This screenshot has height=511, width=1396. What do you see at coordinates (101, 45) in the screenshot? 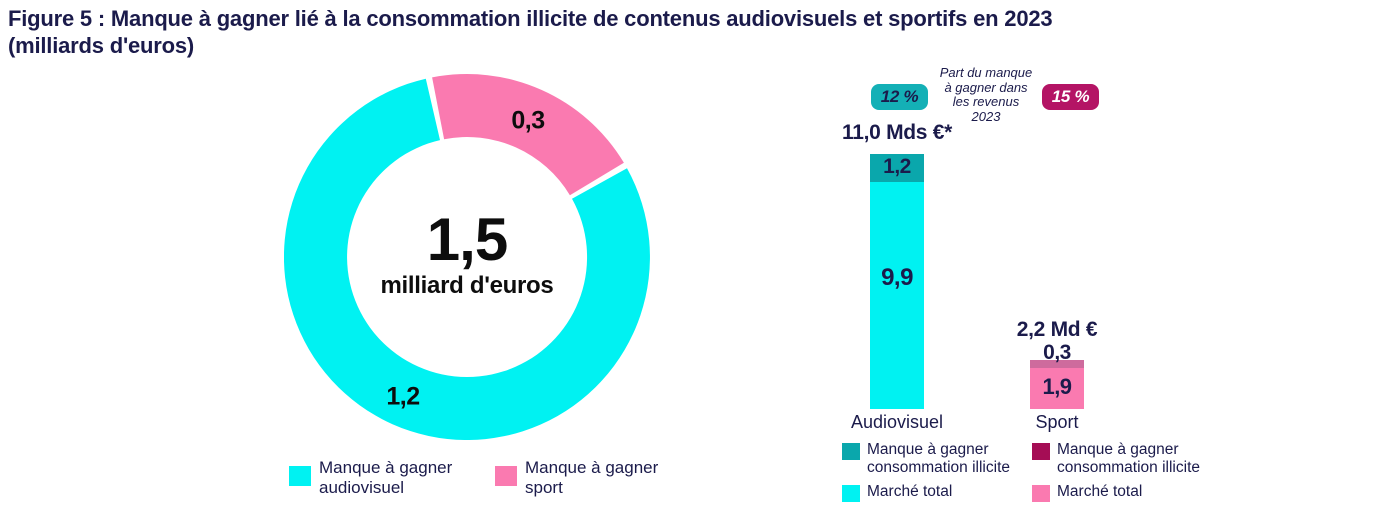
I see `figure-title-line2: (milliards d'euros)` at bounding box center [101, 45].